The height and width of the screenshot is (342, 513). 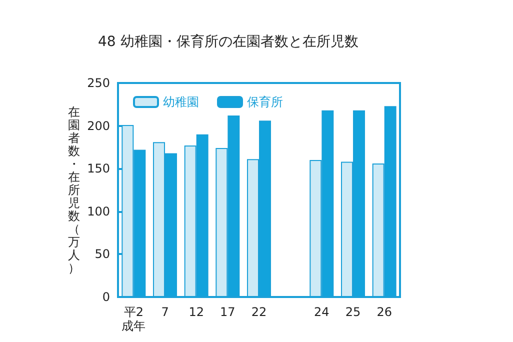 What do you see at coordinates (353, 312) in the screenshot?
I see `x-tick-label: 25` at bounding box center [353, 312].